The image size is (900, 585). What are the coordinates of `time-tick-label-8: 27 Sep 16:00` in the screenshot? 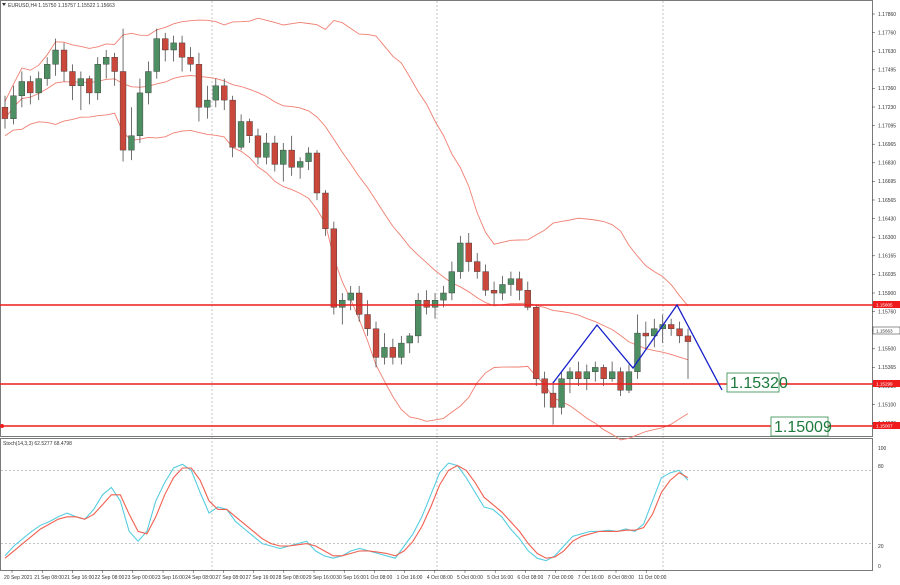 It's located at (261, 578).